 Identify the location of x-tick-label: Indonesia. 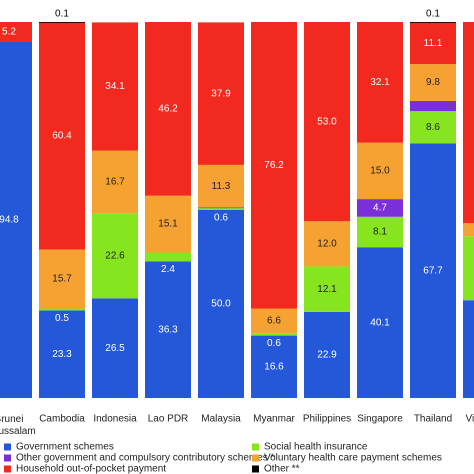
(115, 419).